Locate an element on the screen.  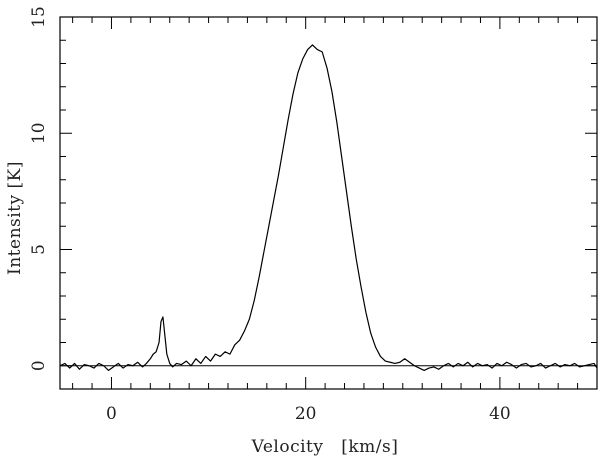
y-tick-label: 15 is located at coordinates (39, 17).